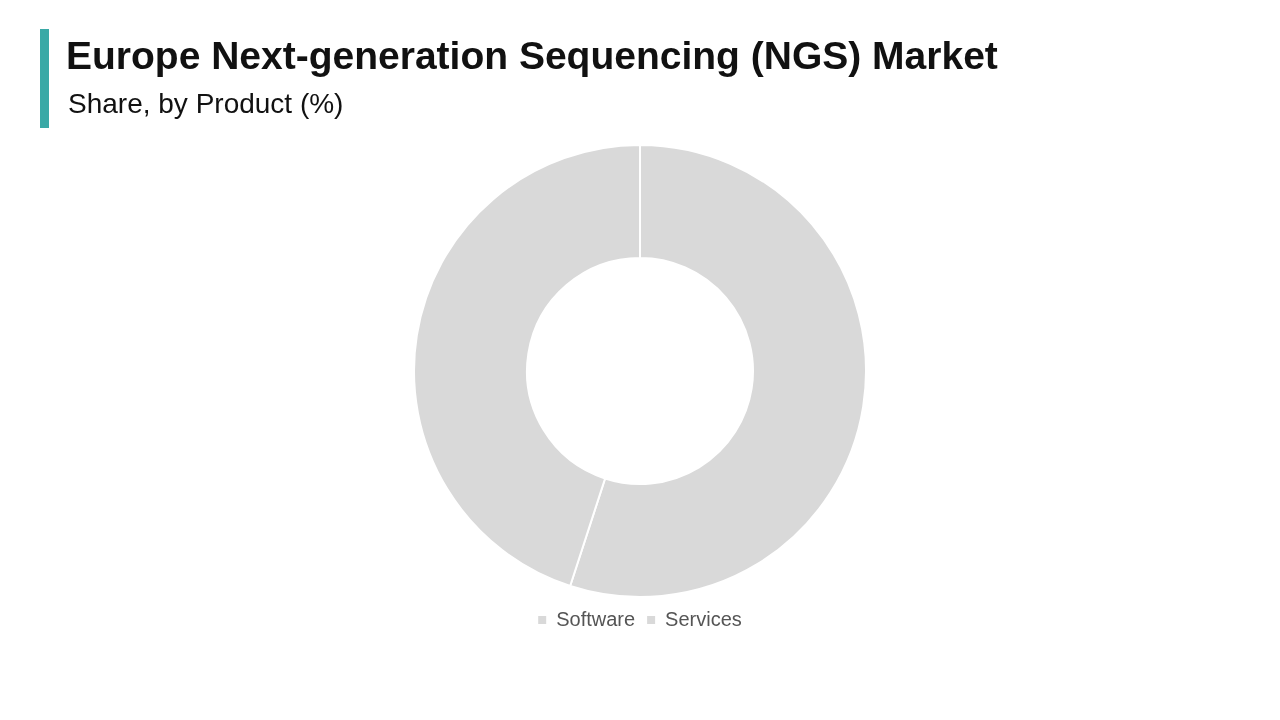 The width and height of the screenshot is (1280, 720). I want to click on chart-title: Europe Next-generation Sequencing (NGS) Market, so click(532, 56).